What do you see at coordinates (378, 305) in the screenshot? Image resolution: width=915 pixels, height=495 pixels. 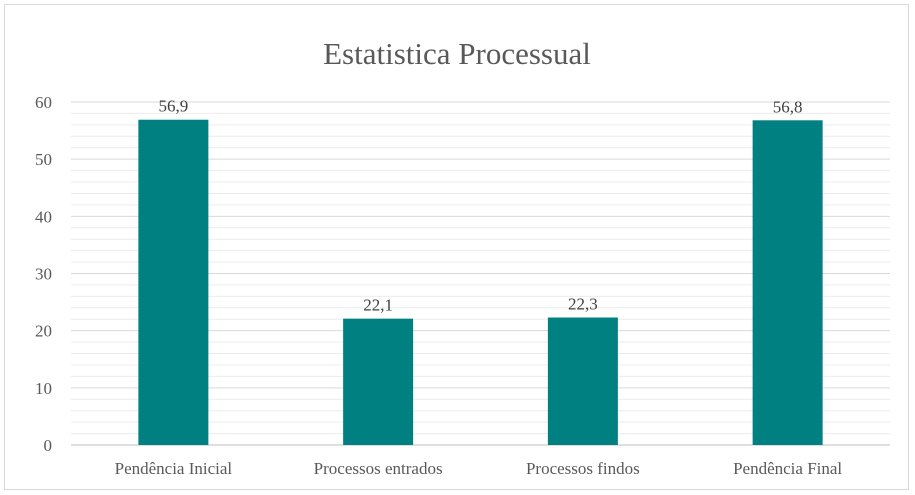 I see `bar-value-label: 22,1` at bounding box center [378, 305].